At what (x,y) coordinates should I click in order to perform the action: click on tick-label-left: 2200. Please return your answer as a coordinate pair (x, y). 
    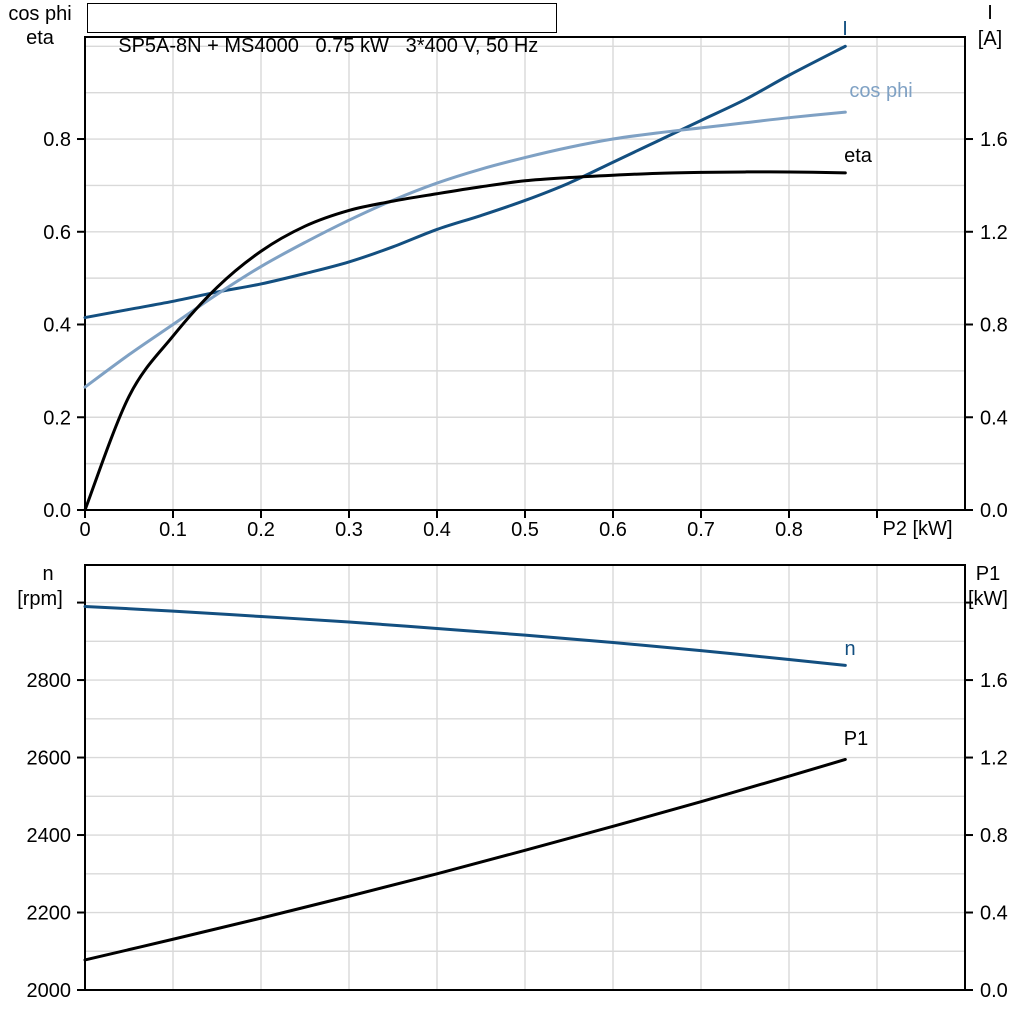
    Looking at the image, I should click on (49, 914).